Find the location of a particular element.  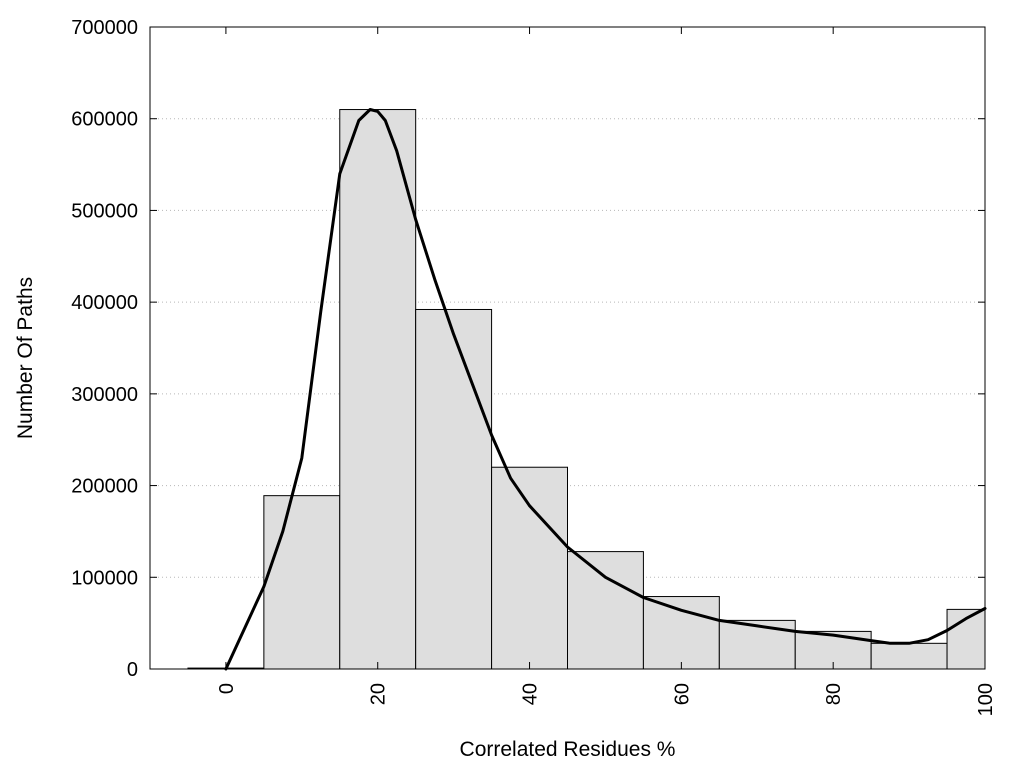

y-tick-label: 600000 is located at coordinates (104, 120).